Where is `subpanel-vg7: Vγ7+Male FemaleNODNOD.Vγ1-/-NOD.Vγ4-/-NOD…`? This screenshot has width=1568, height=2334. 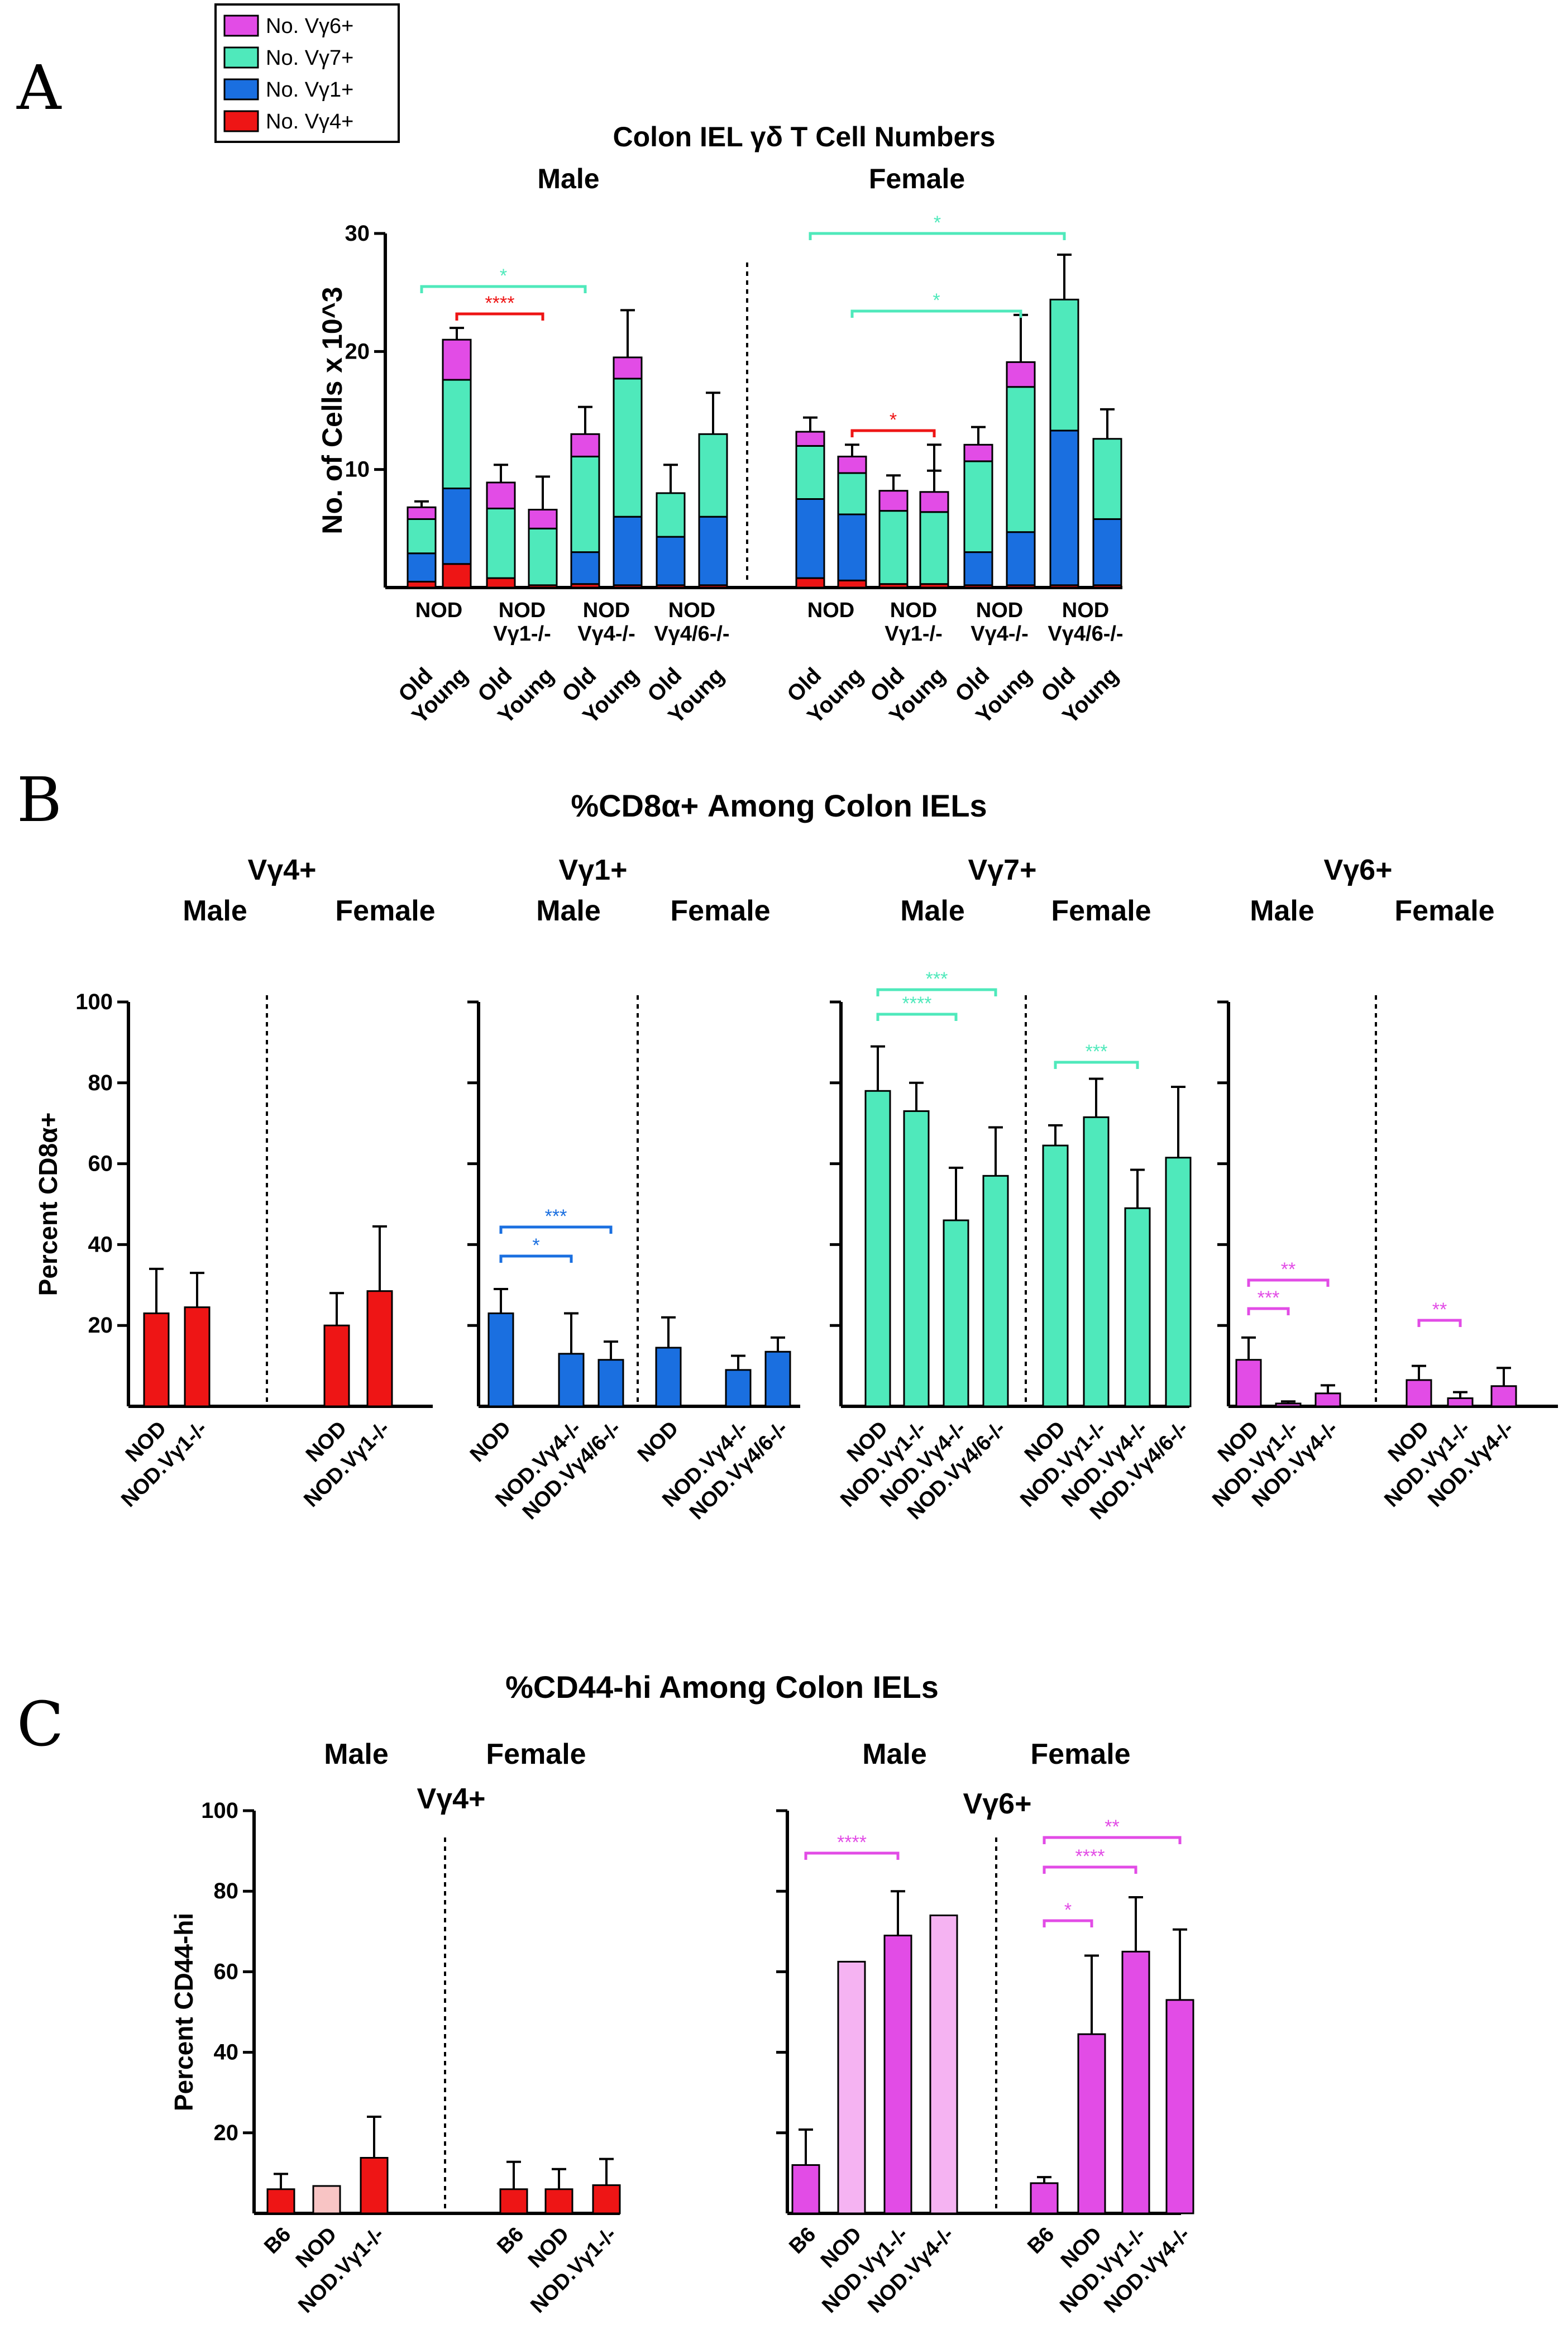 subpanel-vg7: Vγ7+Male FemaleNODNOD.Vγ1-/-NOD.Vγ4-/-NOD… is located at coordinates (1011, 1189).